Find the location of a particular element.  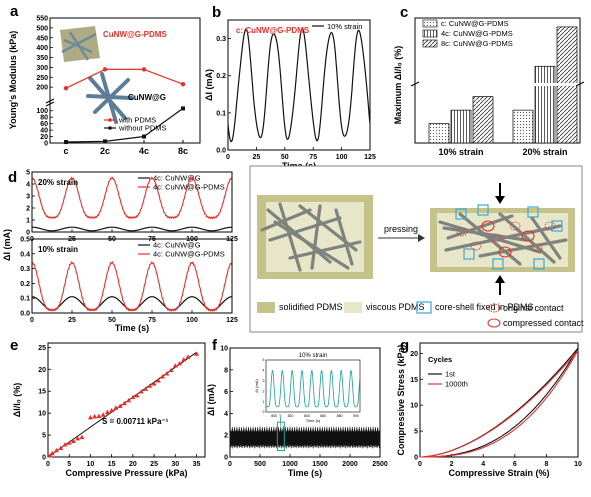

legend-label: core-shell fixed in PDMS is located at coordinates (484, 307).